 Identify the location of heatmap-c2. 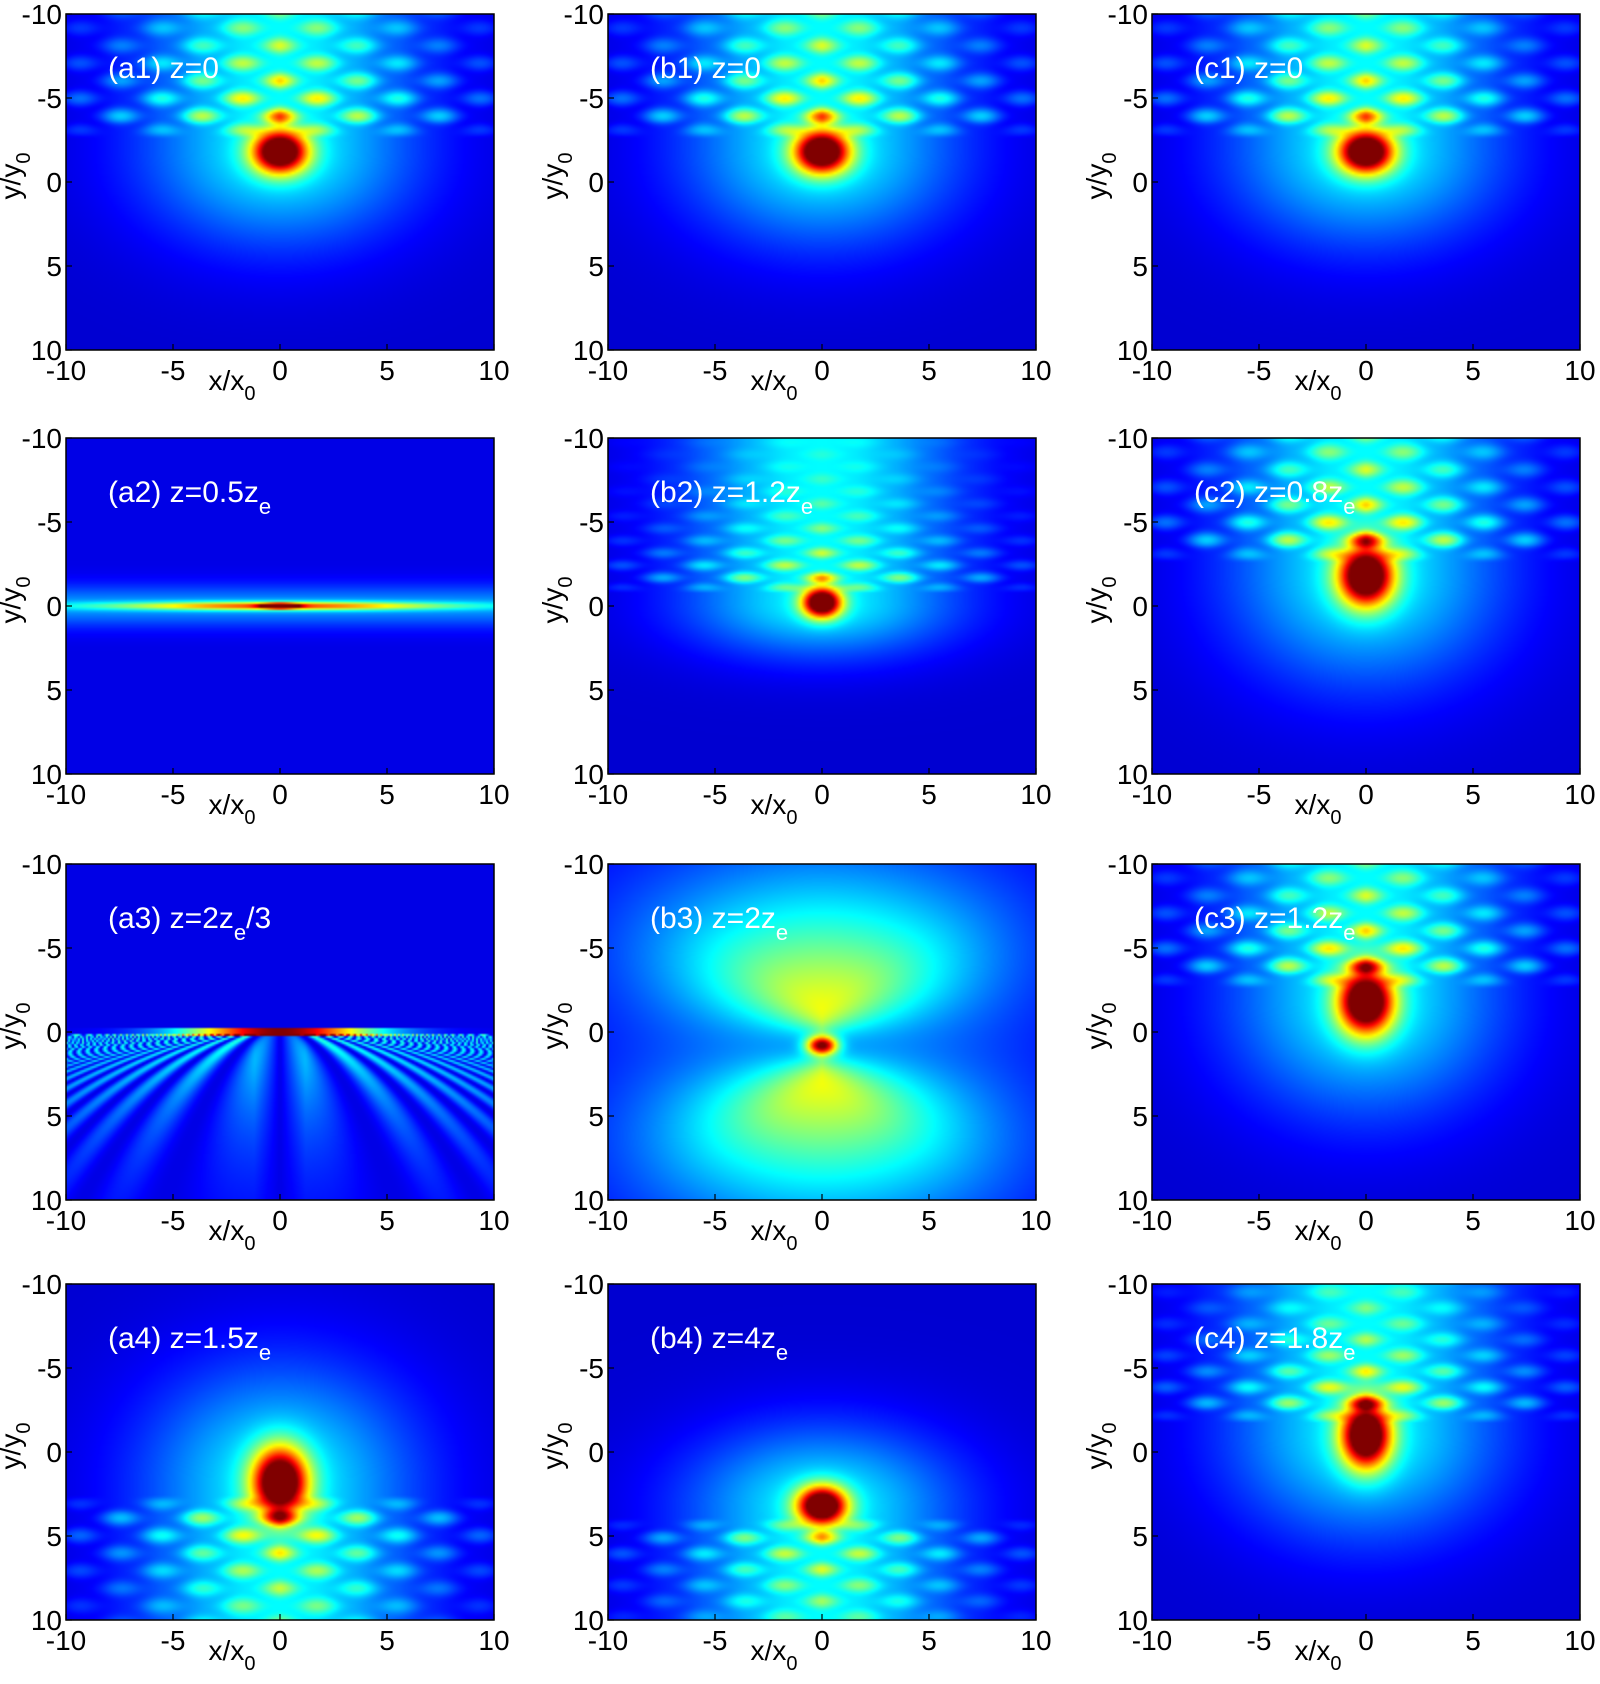
(1366, 606).